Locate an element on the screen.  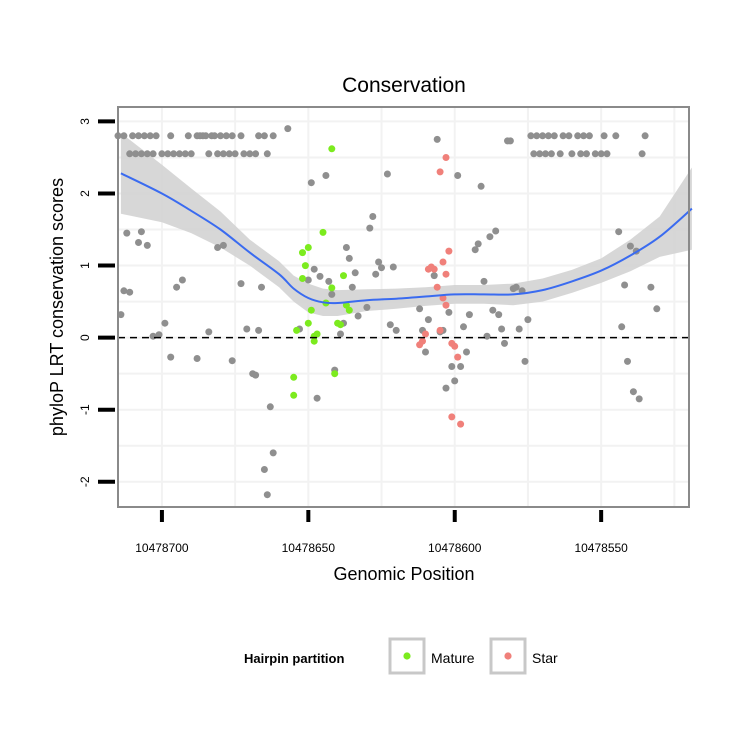
legend-swatch-mature is located at coordinates (407, 656).